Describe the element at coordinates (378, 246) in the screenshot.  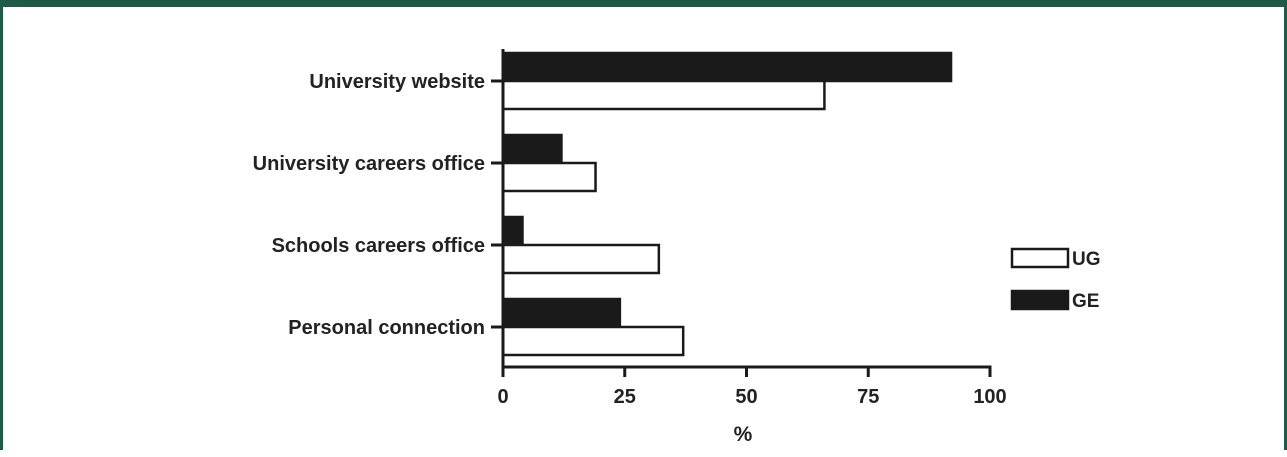
I see `category-label: Schools careers office` at that location.